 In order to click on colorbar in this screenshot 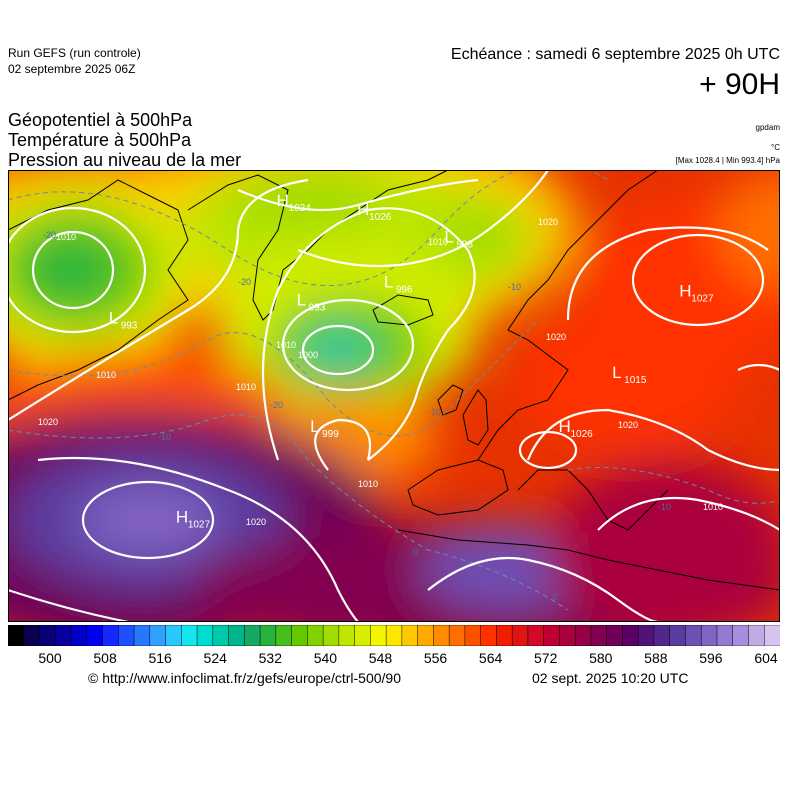, I will do `click(394, 635)`.